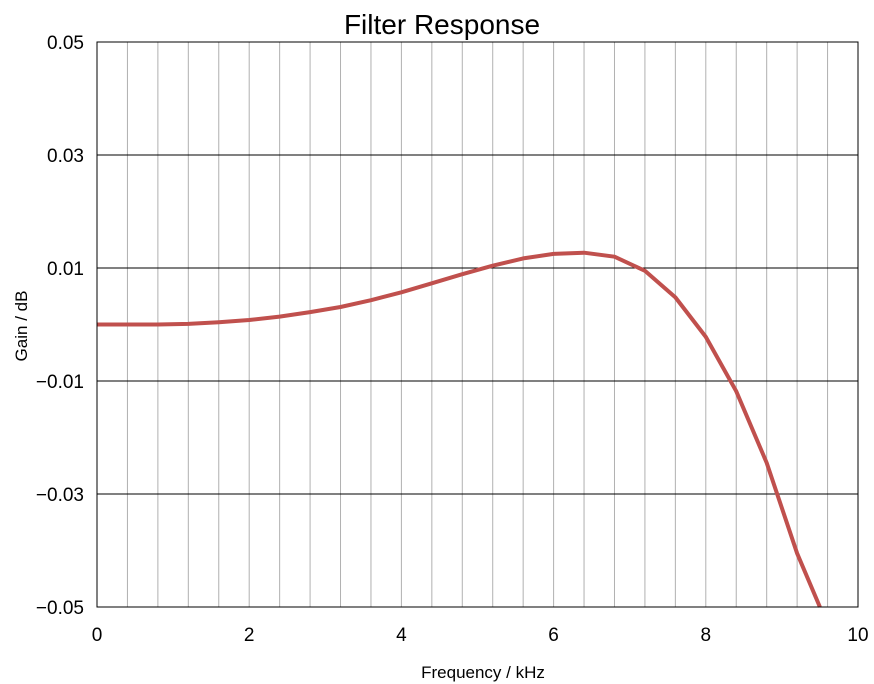  I want to click on y-tick-label: 0.03, so click(65, 156).